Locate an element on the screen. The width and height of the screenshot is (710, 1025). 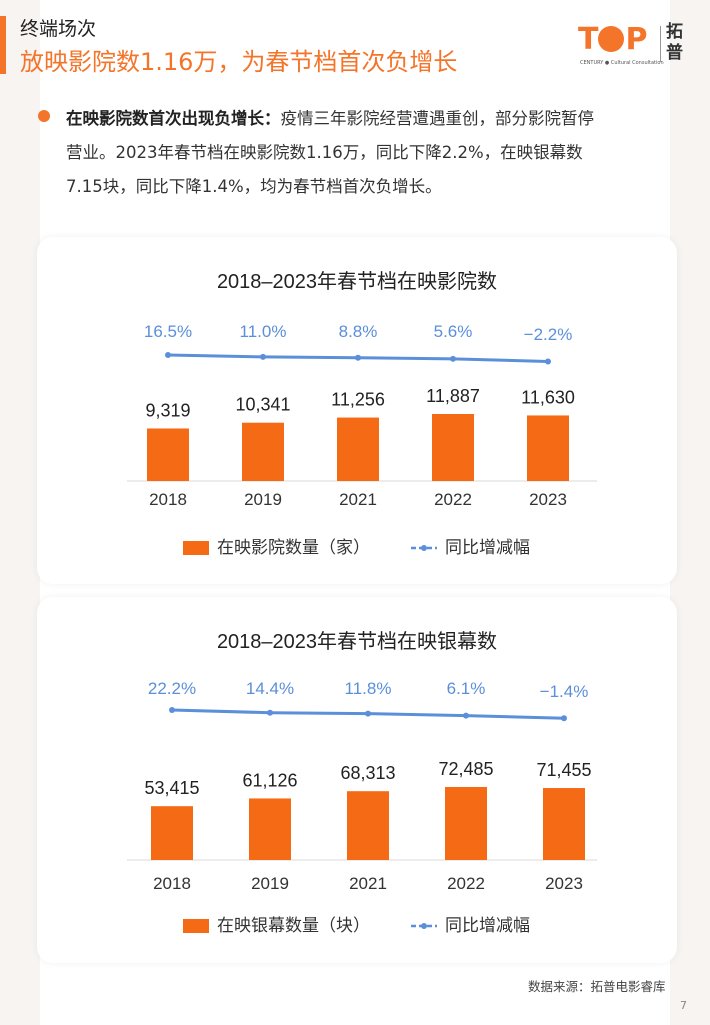
chart-title: 2018–2023年春节档在映影院数 is located at coordinates (357, 281).